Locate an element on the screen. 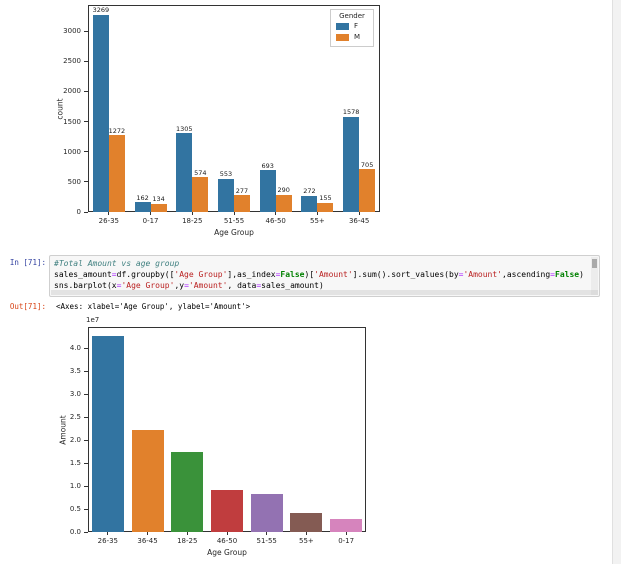 The width and height of the screenshot is (621, 564). y-tick-label: 1.5 is located at coordinates (75, 463).